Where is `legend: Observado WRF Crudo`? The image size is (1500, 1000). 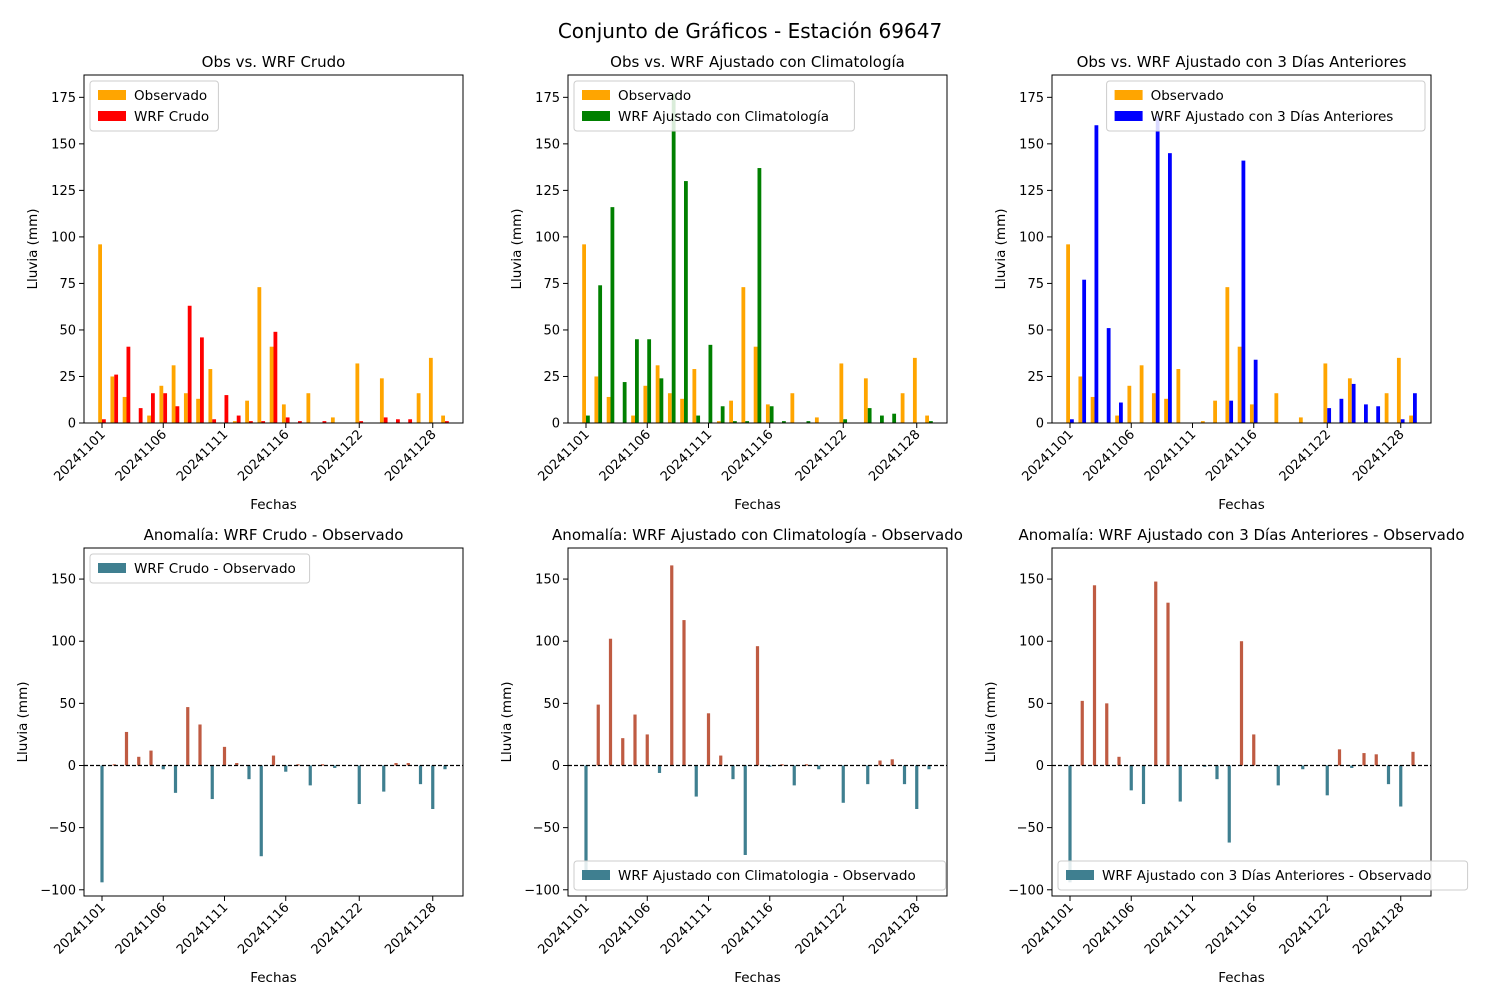
legend: Observado WRF Crudo is located at coordinates (154, 106).